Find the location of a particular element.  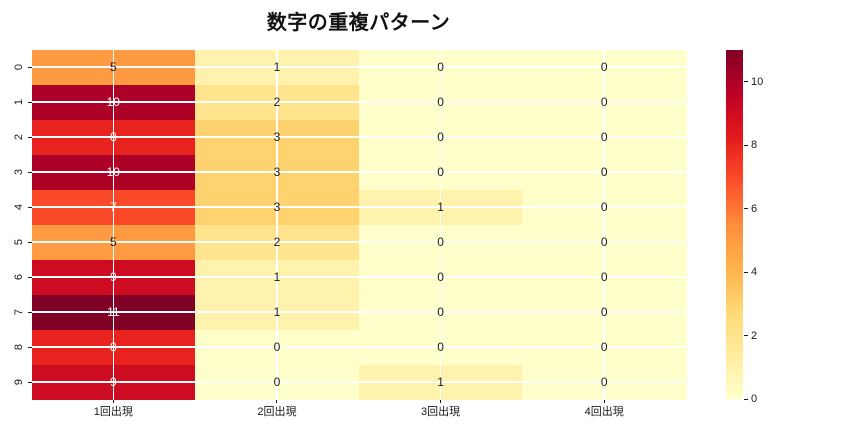

chart-title: 数字の重複パターン is located at coordinates (358, 23).